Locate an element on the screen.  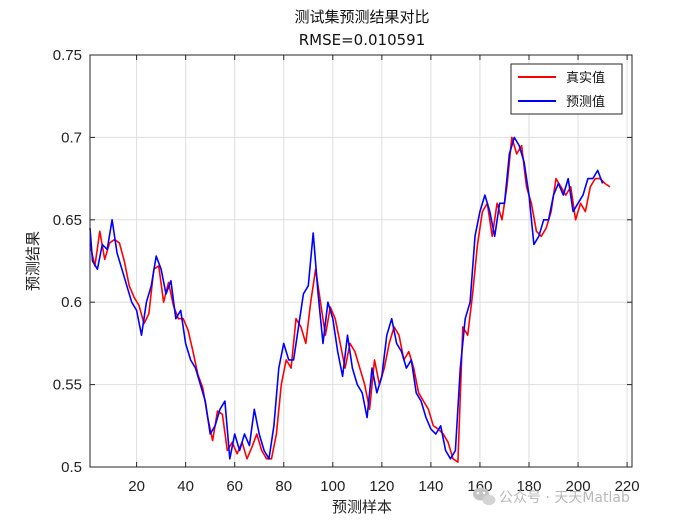
y-tick-label: 0.5 is located at coordinates (71, 467).